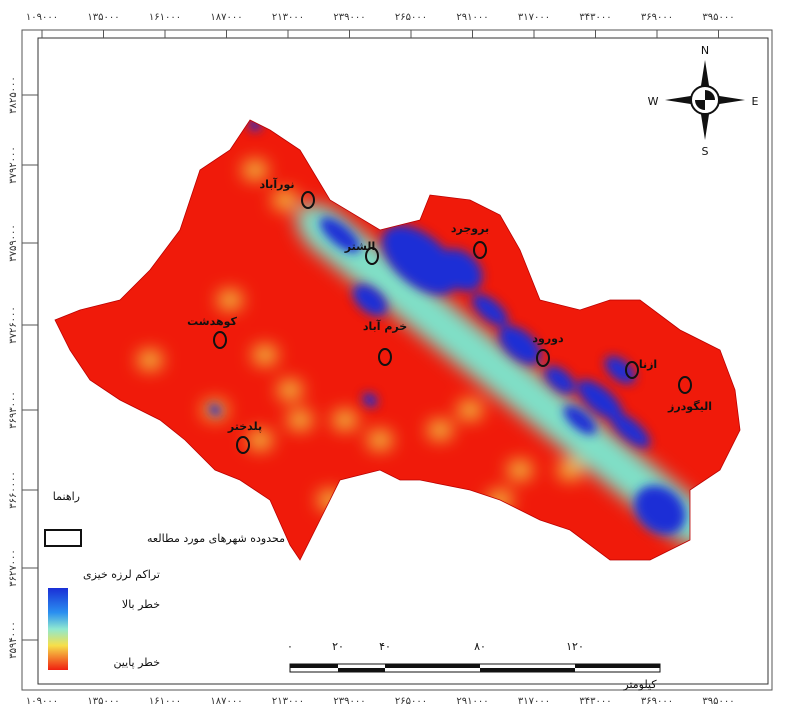 The width and height of the screenshot is (787, 719). I want to click on y-coord-label: ۳۷۹۲۰۰۰, so click(13, 165).